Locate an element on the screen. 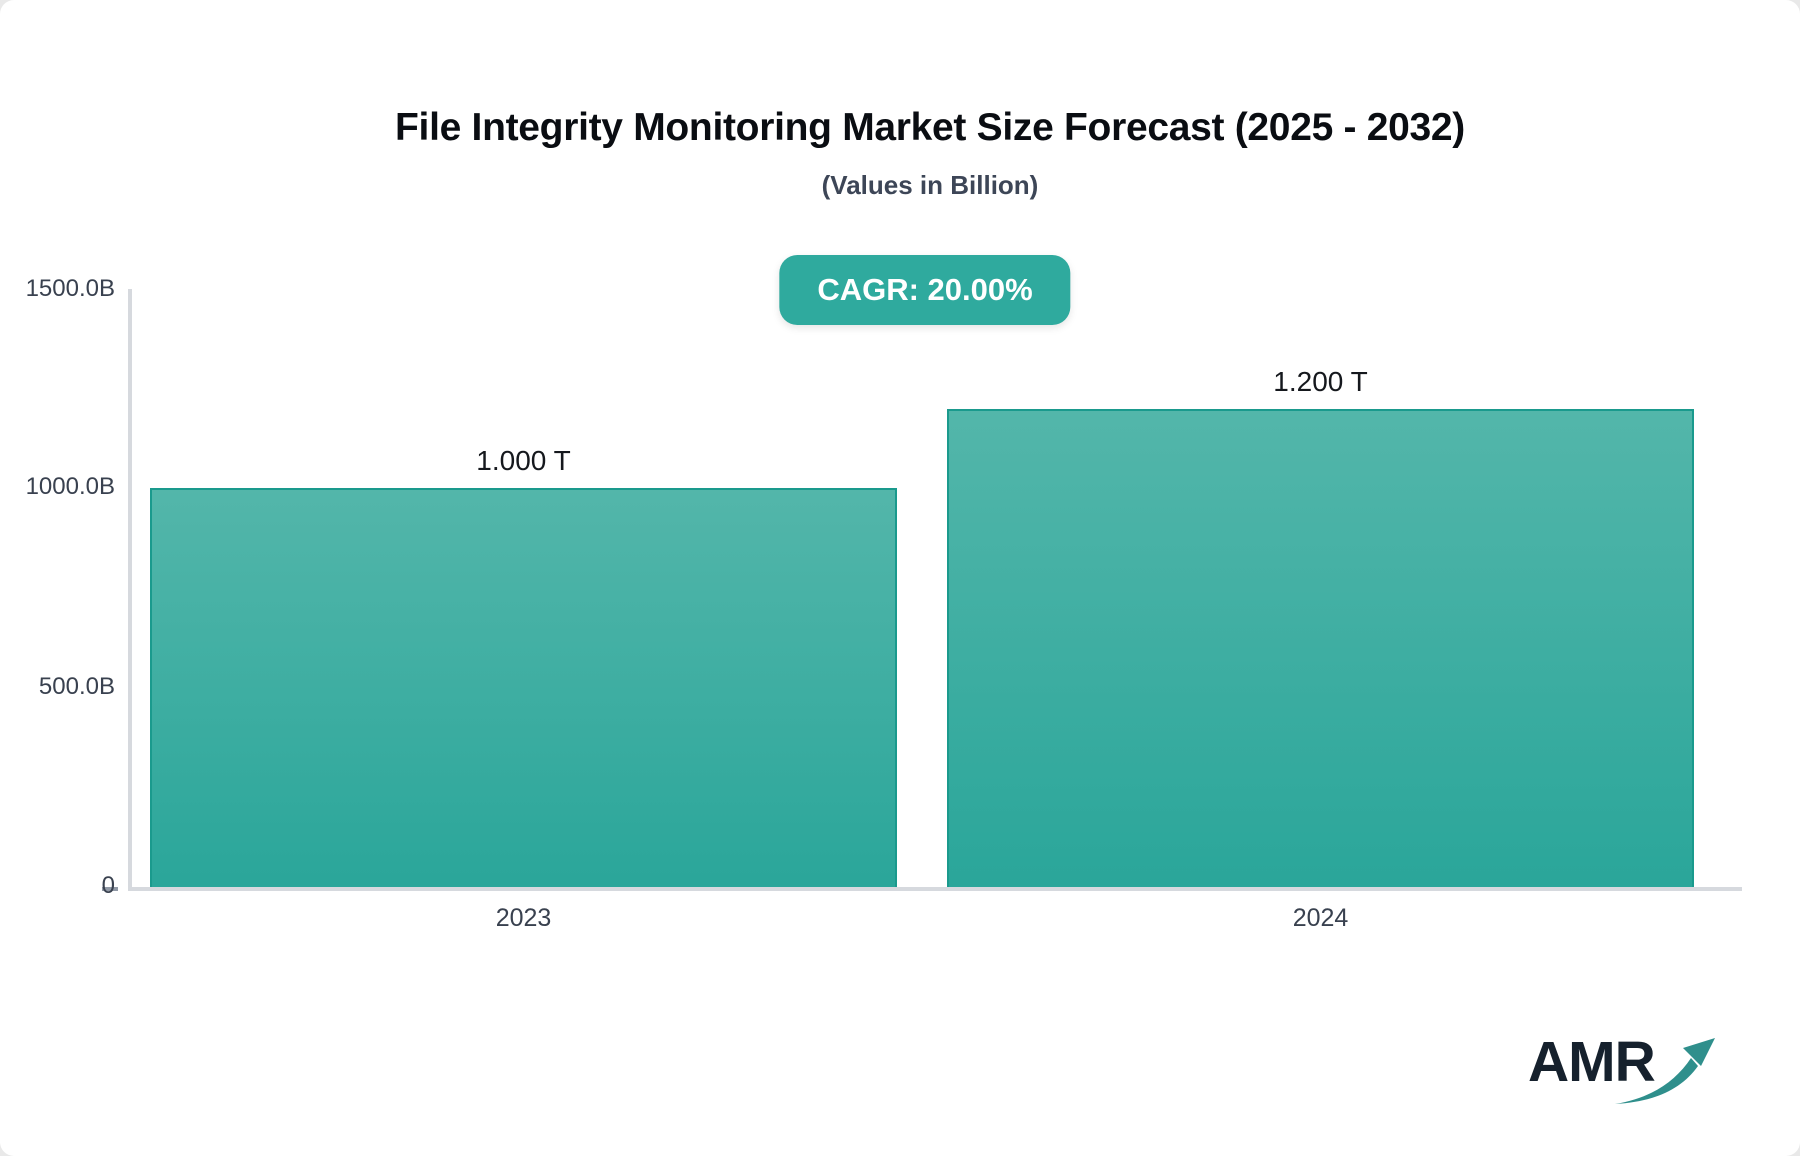 This screenshot has height=1156, width=1800. y-tick-label: 500.0B is located at coordinates (76, 686).